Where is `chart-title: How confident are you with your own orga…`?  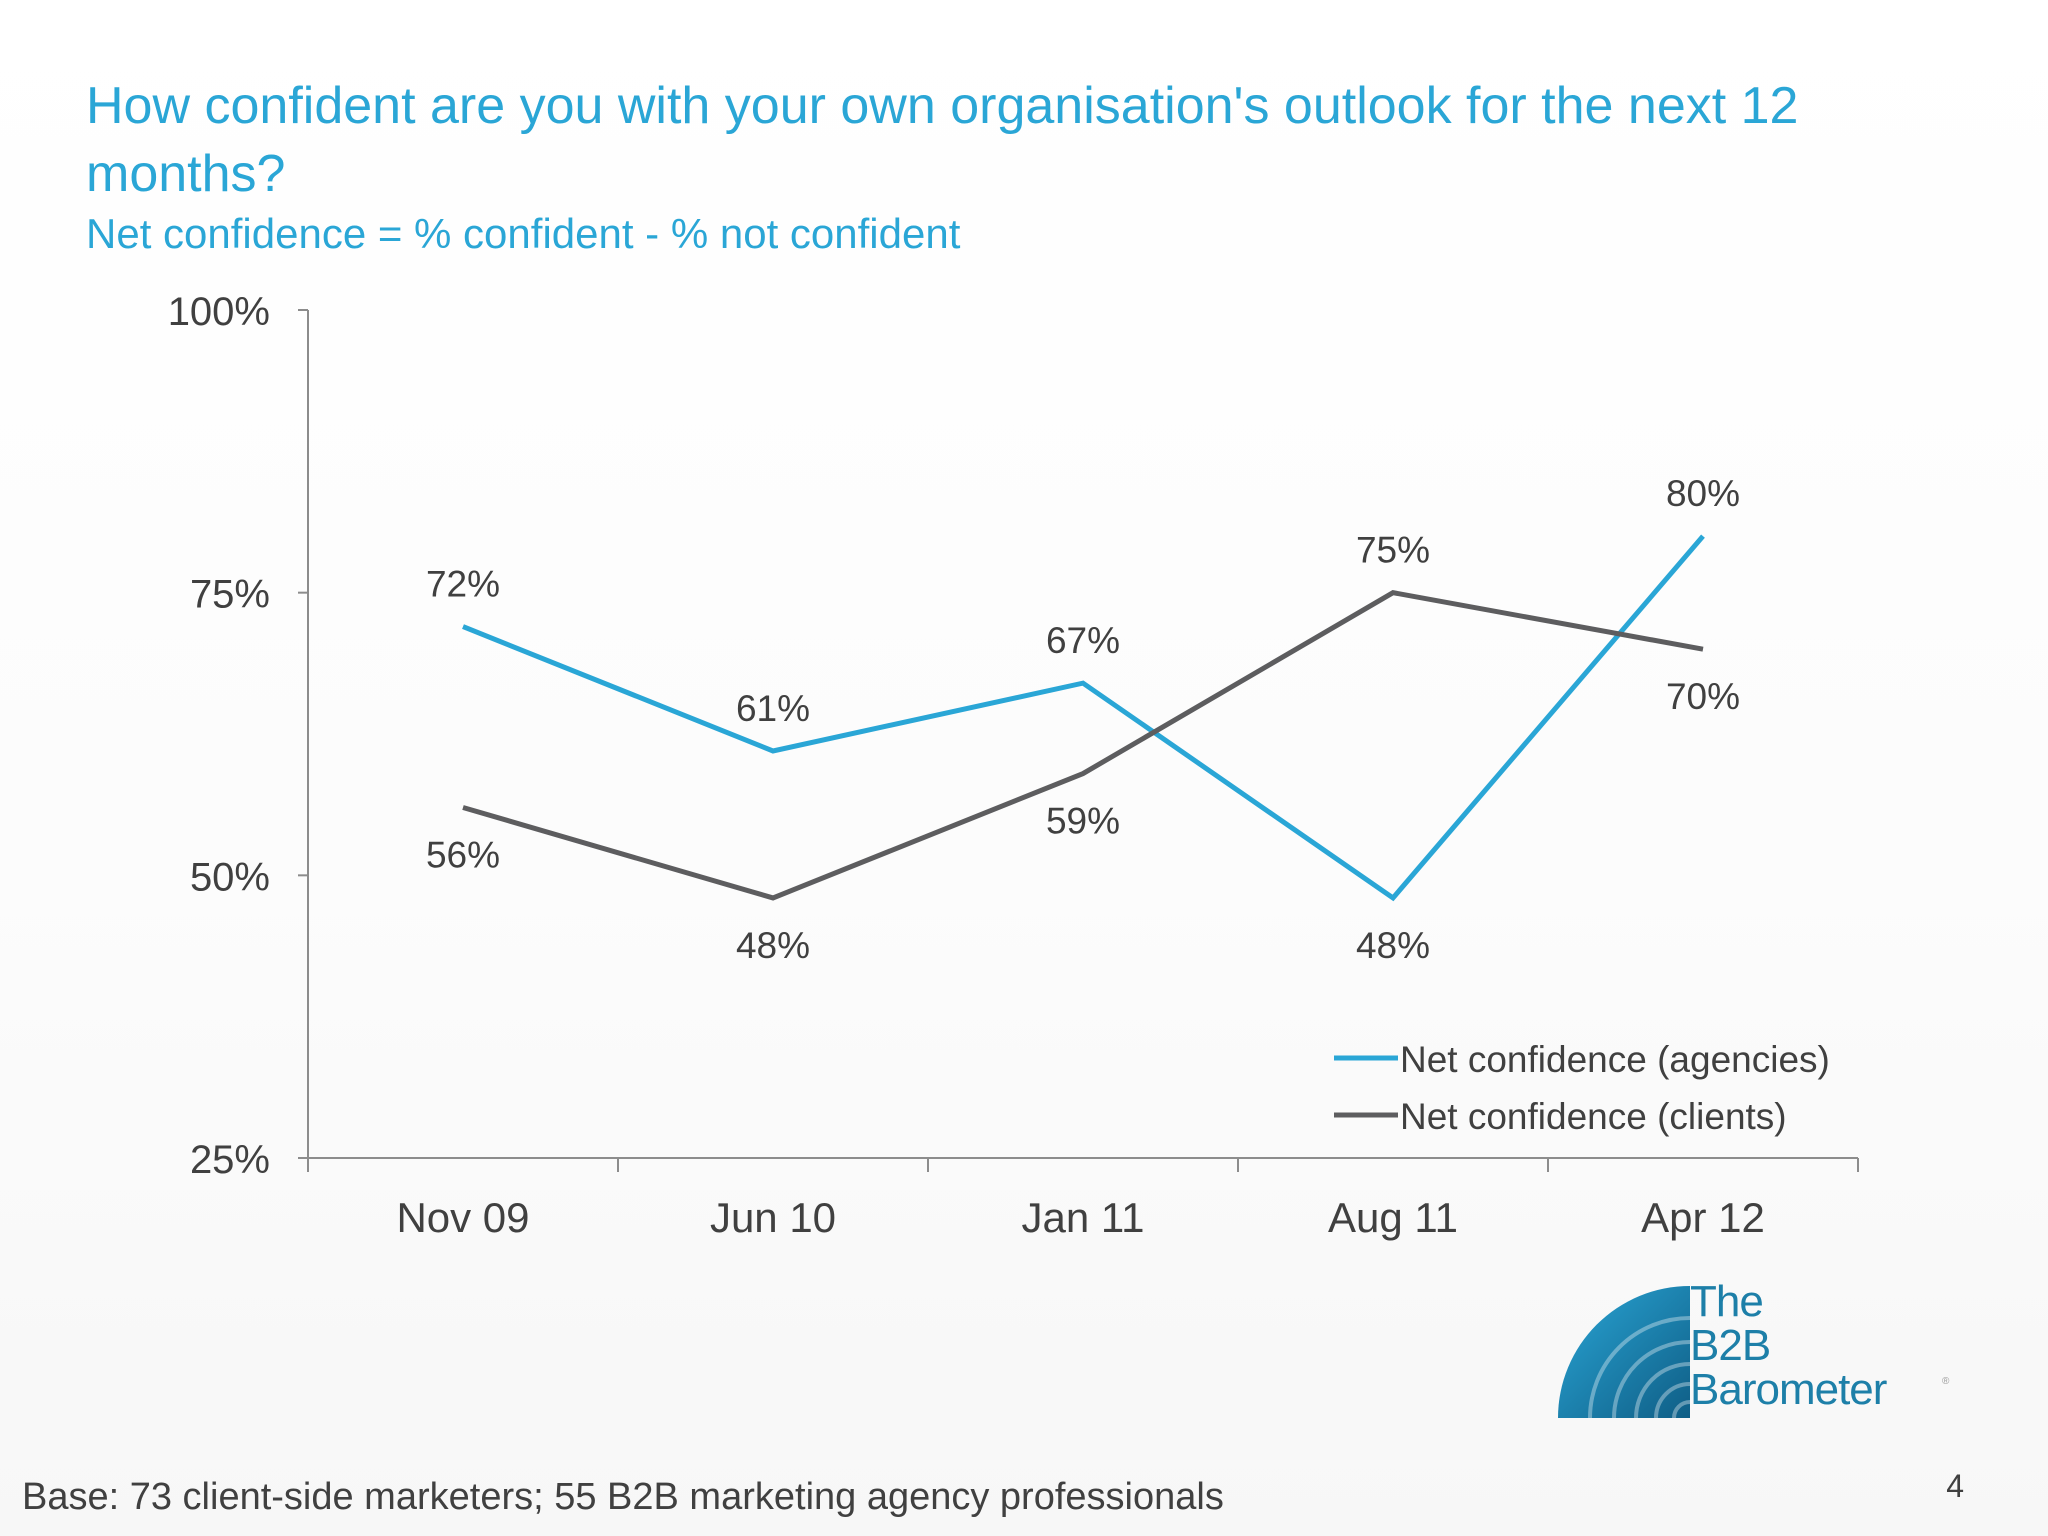 chart-title: How confident are you with your own orga… is located at coordinates (942, 140).